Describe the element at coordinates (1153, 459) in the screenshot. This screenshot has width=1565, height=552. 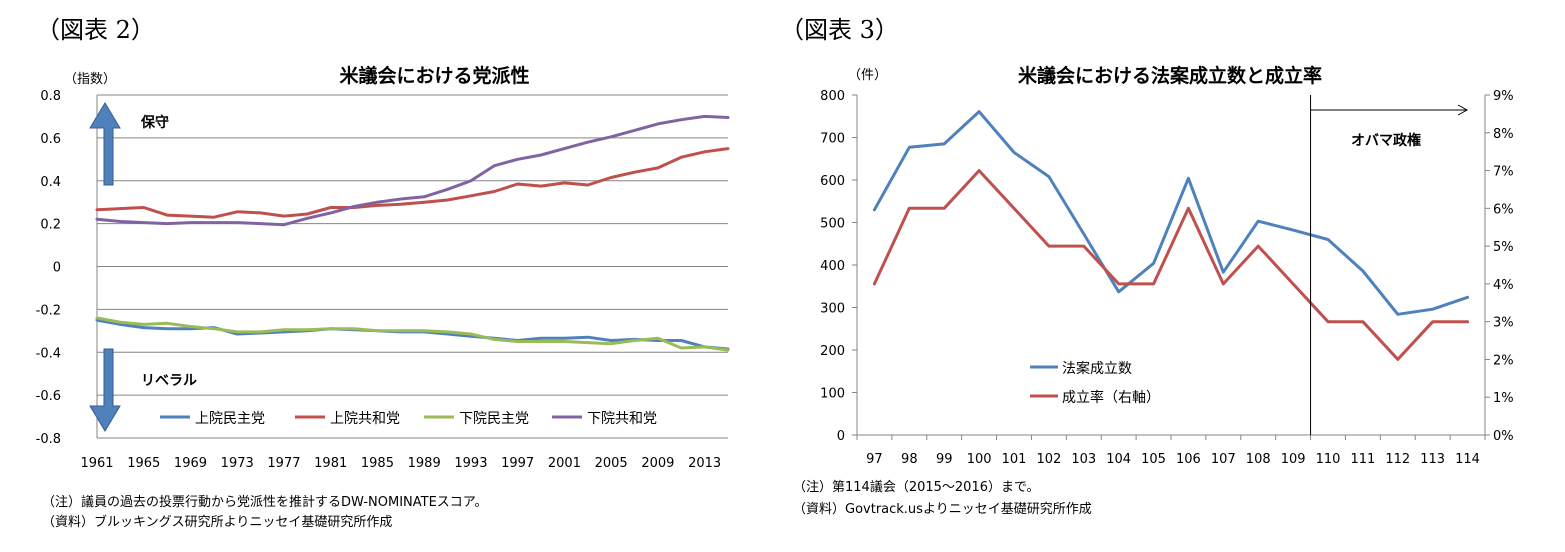
I see `chart2-x-tick-label: 105` at that location.